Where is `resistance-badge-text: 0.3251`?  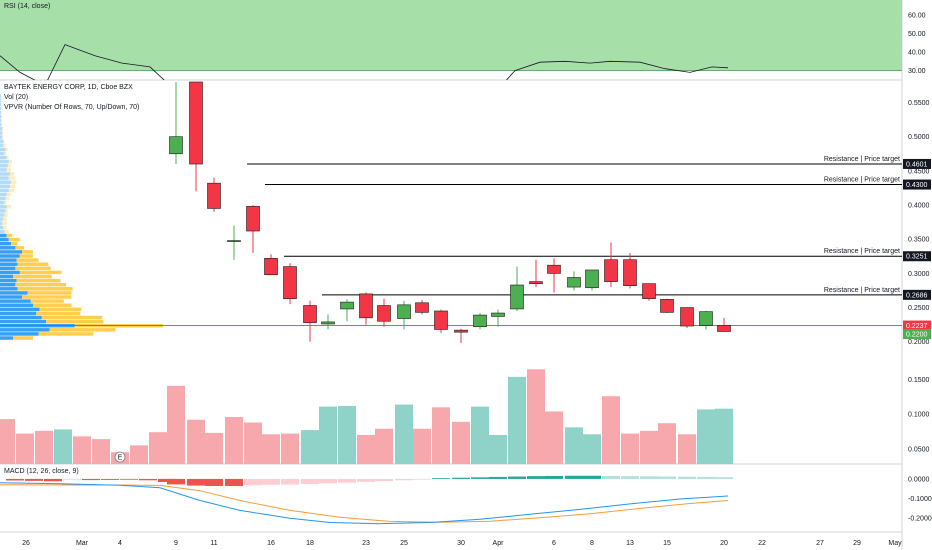
resistance-badge-text: 0.3251 is located at coordinates (917, 257).